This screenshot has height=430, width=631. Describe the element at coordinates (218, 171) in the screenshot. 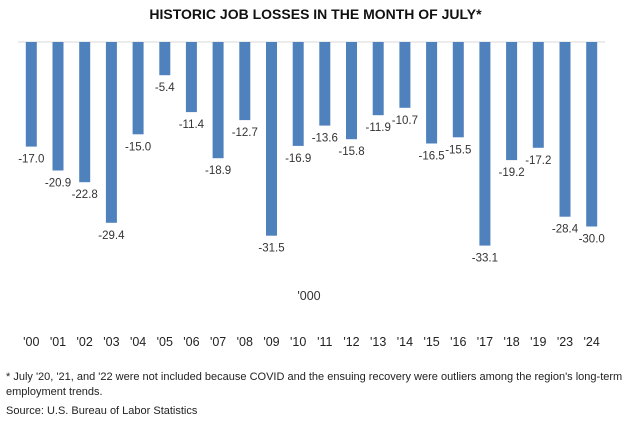

I see `value-label-7: -18.9` at that location.